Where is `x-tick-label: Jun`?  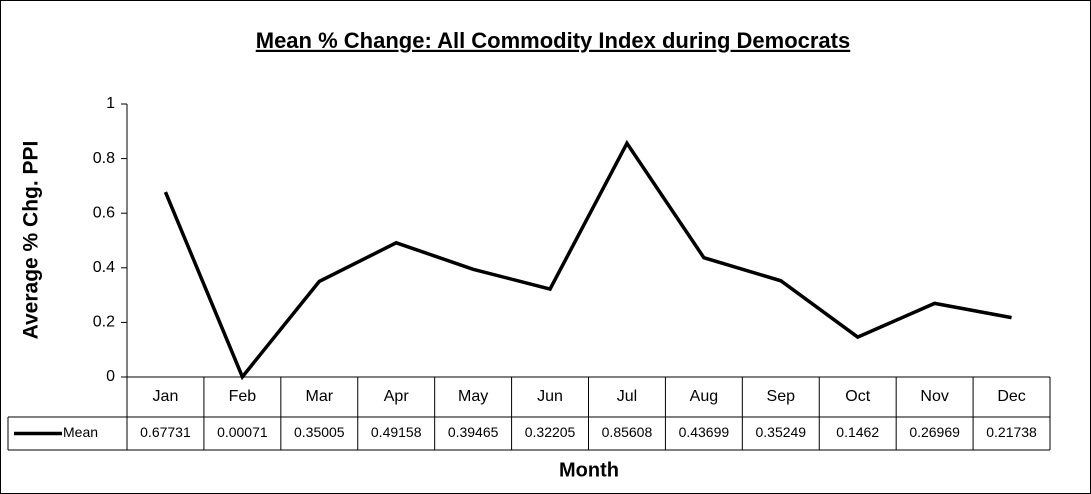 x-tick-label: Jun is located at coordinates (550, 396).